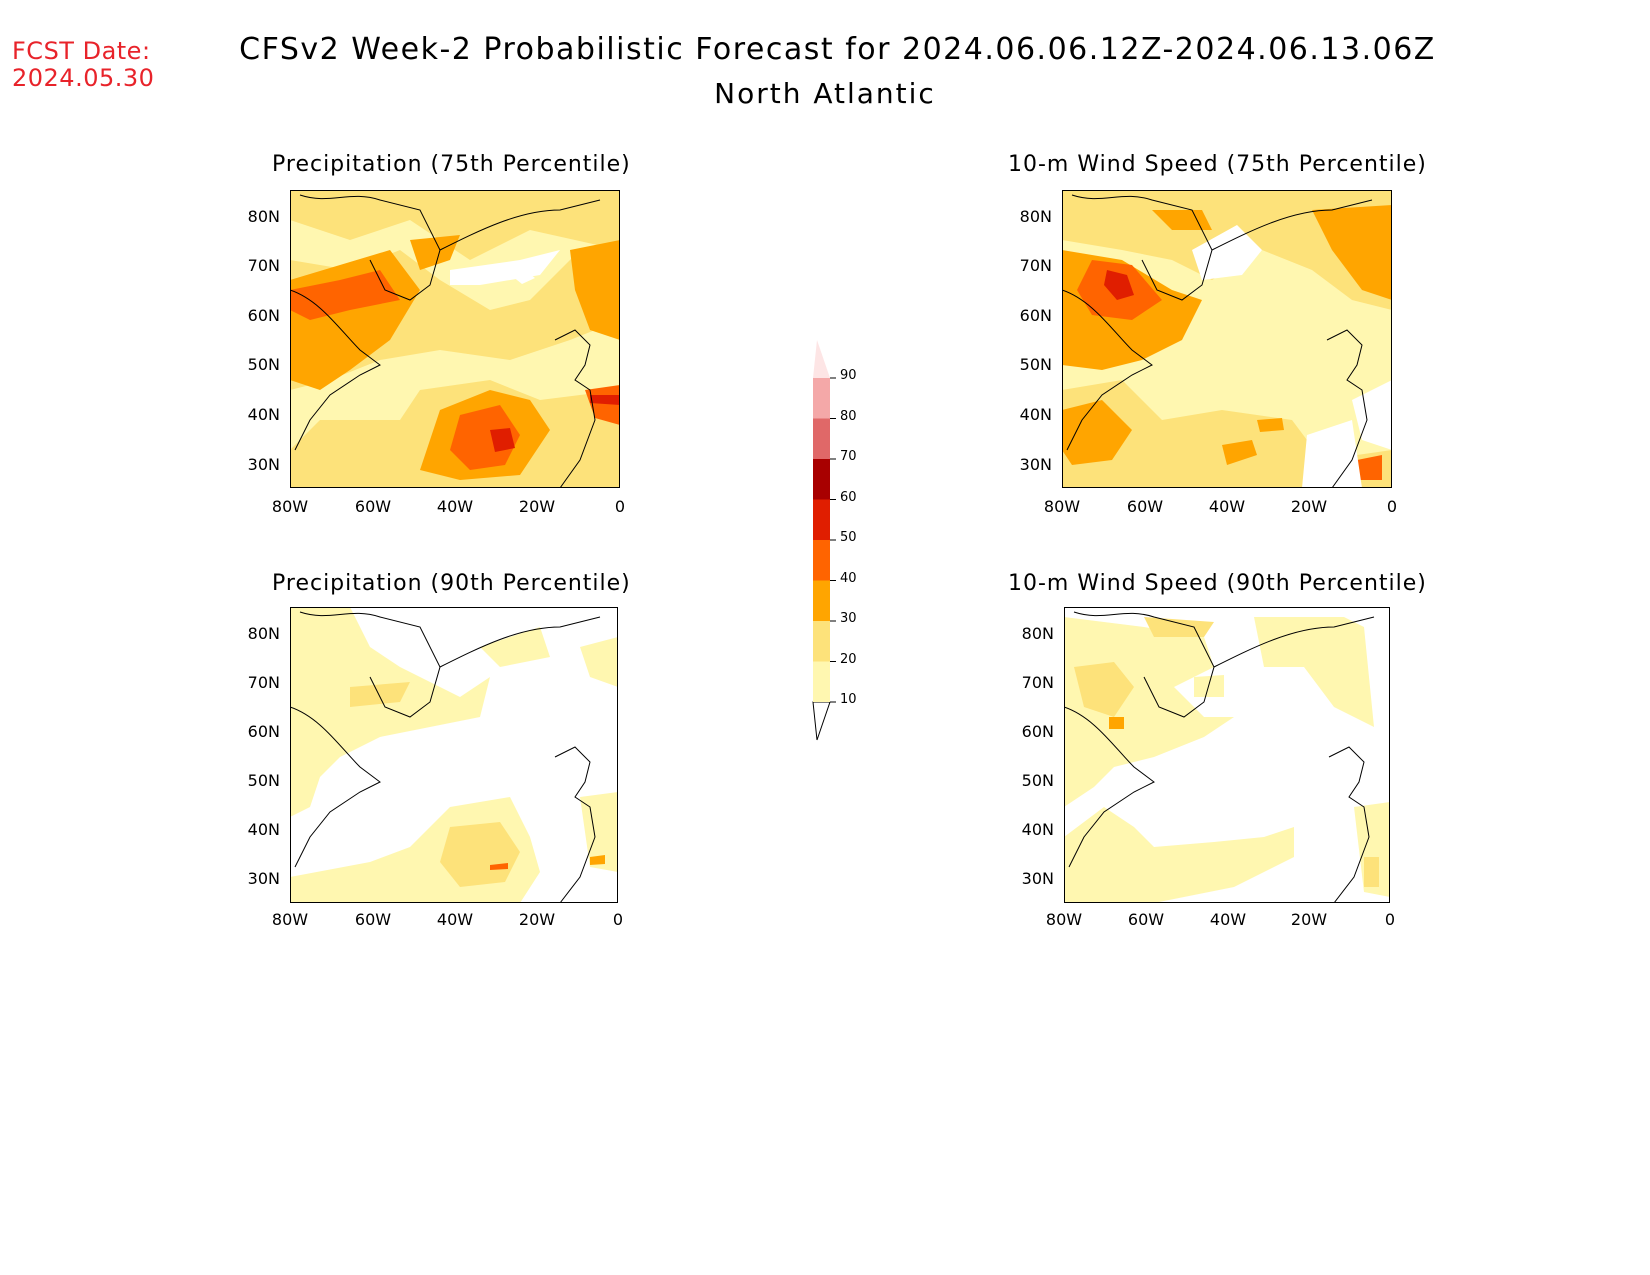 This screenshot has height=1275, width=1650. Describe the element at coordinates (848, 416) in the screenshot. I see `colorbar-tick-label: 80` at that location.